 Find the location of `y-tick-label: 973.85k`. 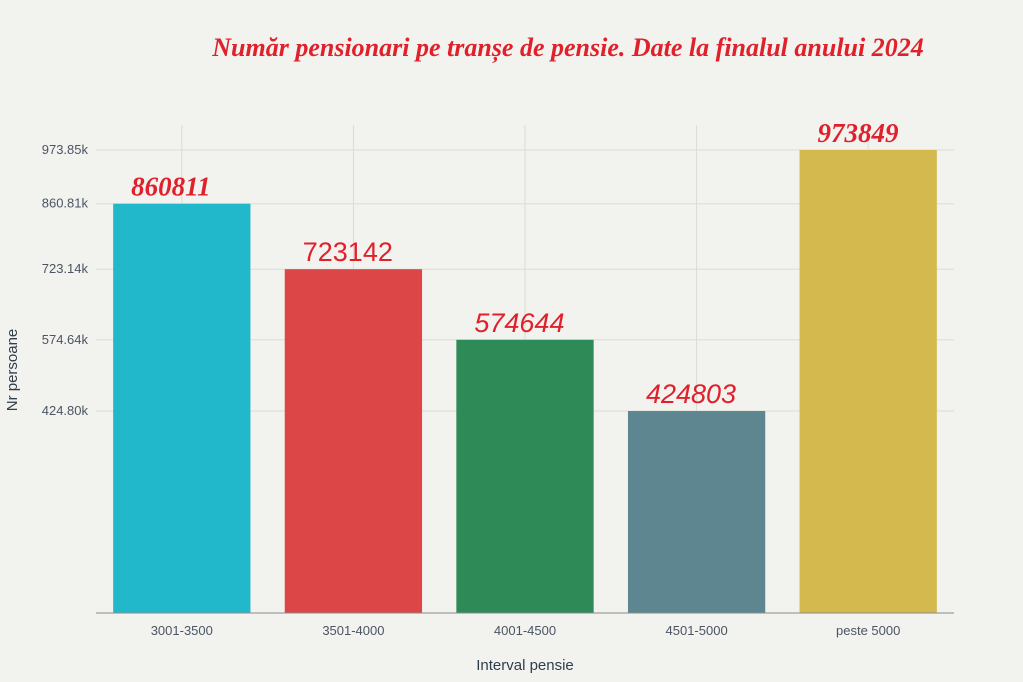

y-tick-label: 973.85k is located at coordinates (65, 149).